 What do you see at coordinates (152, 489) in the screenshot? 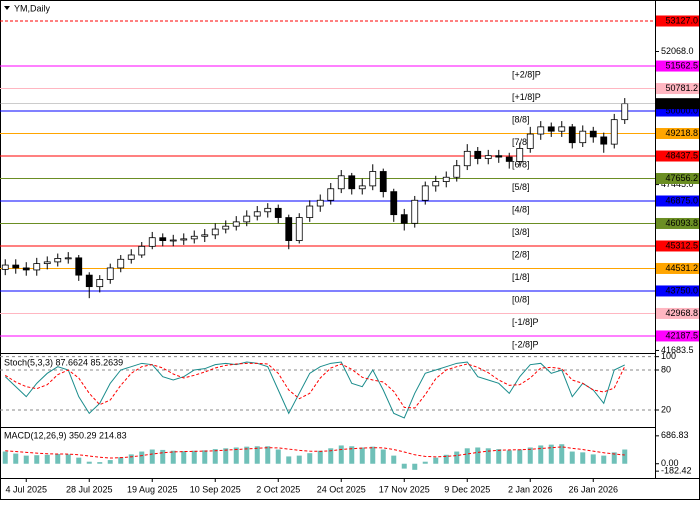
I see `x-tick-label: 19 Aug 2025` at bounding box center [152, 489].